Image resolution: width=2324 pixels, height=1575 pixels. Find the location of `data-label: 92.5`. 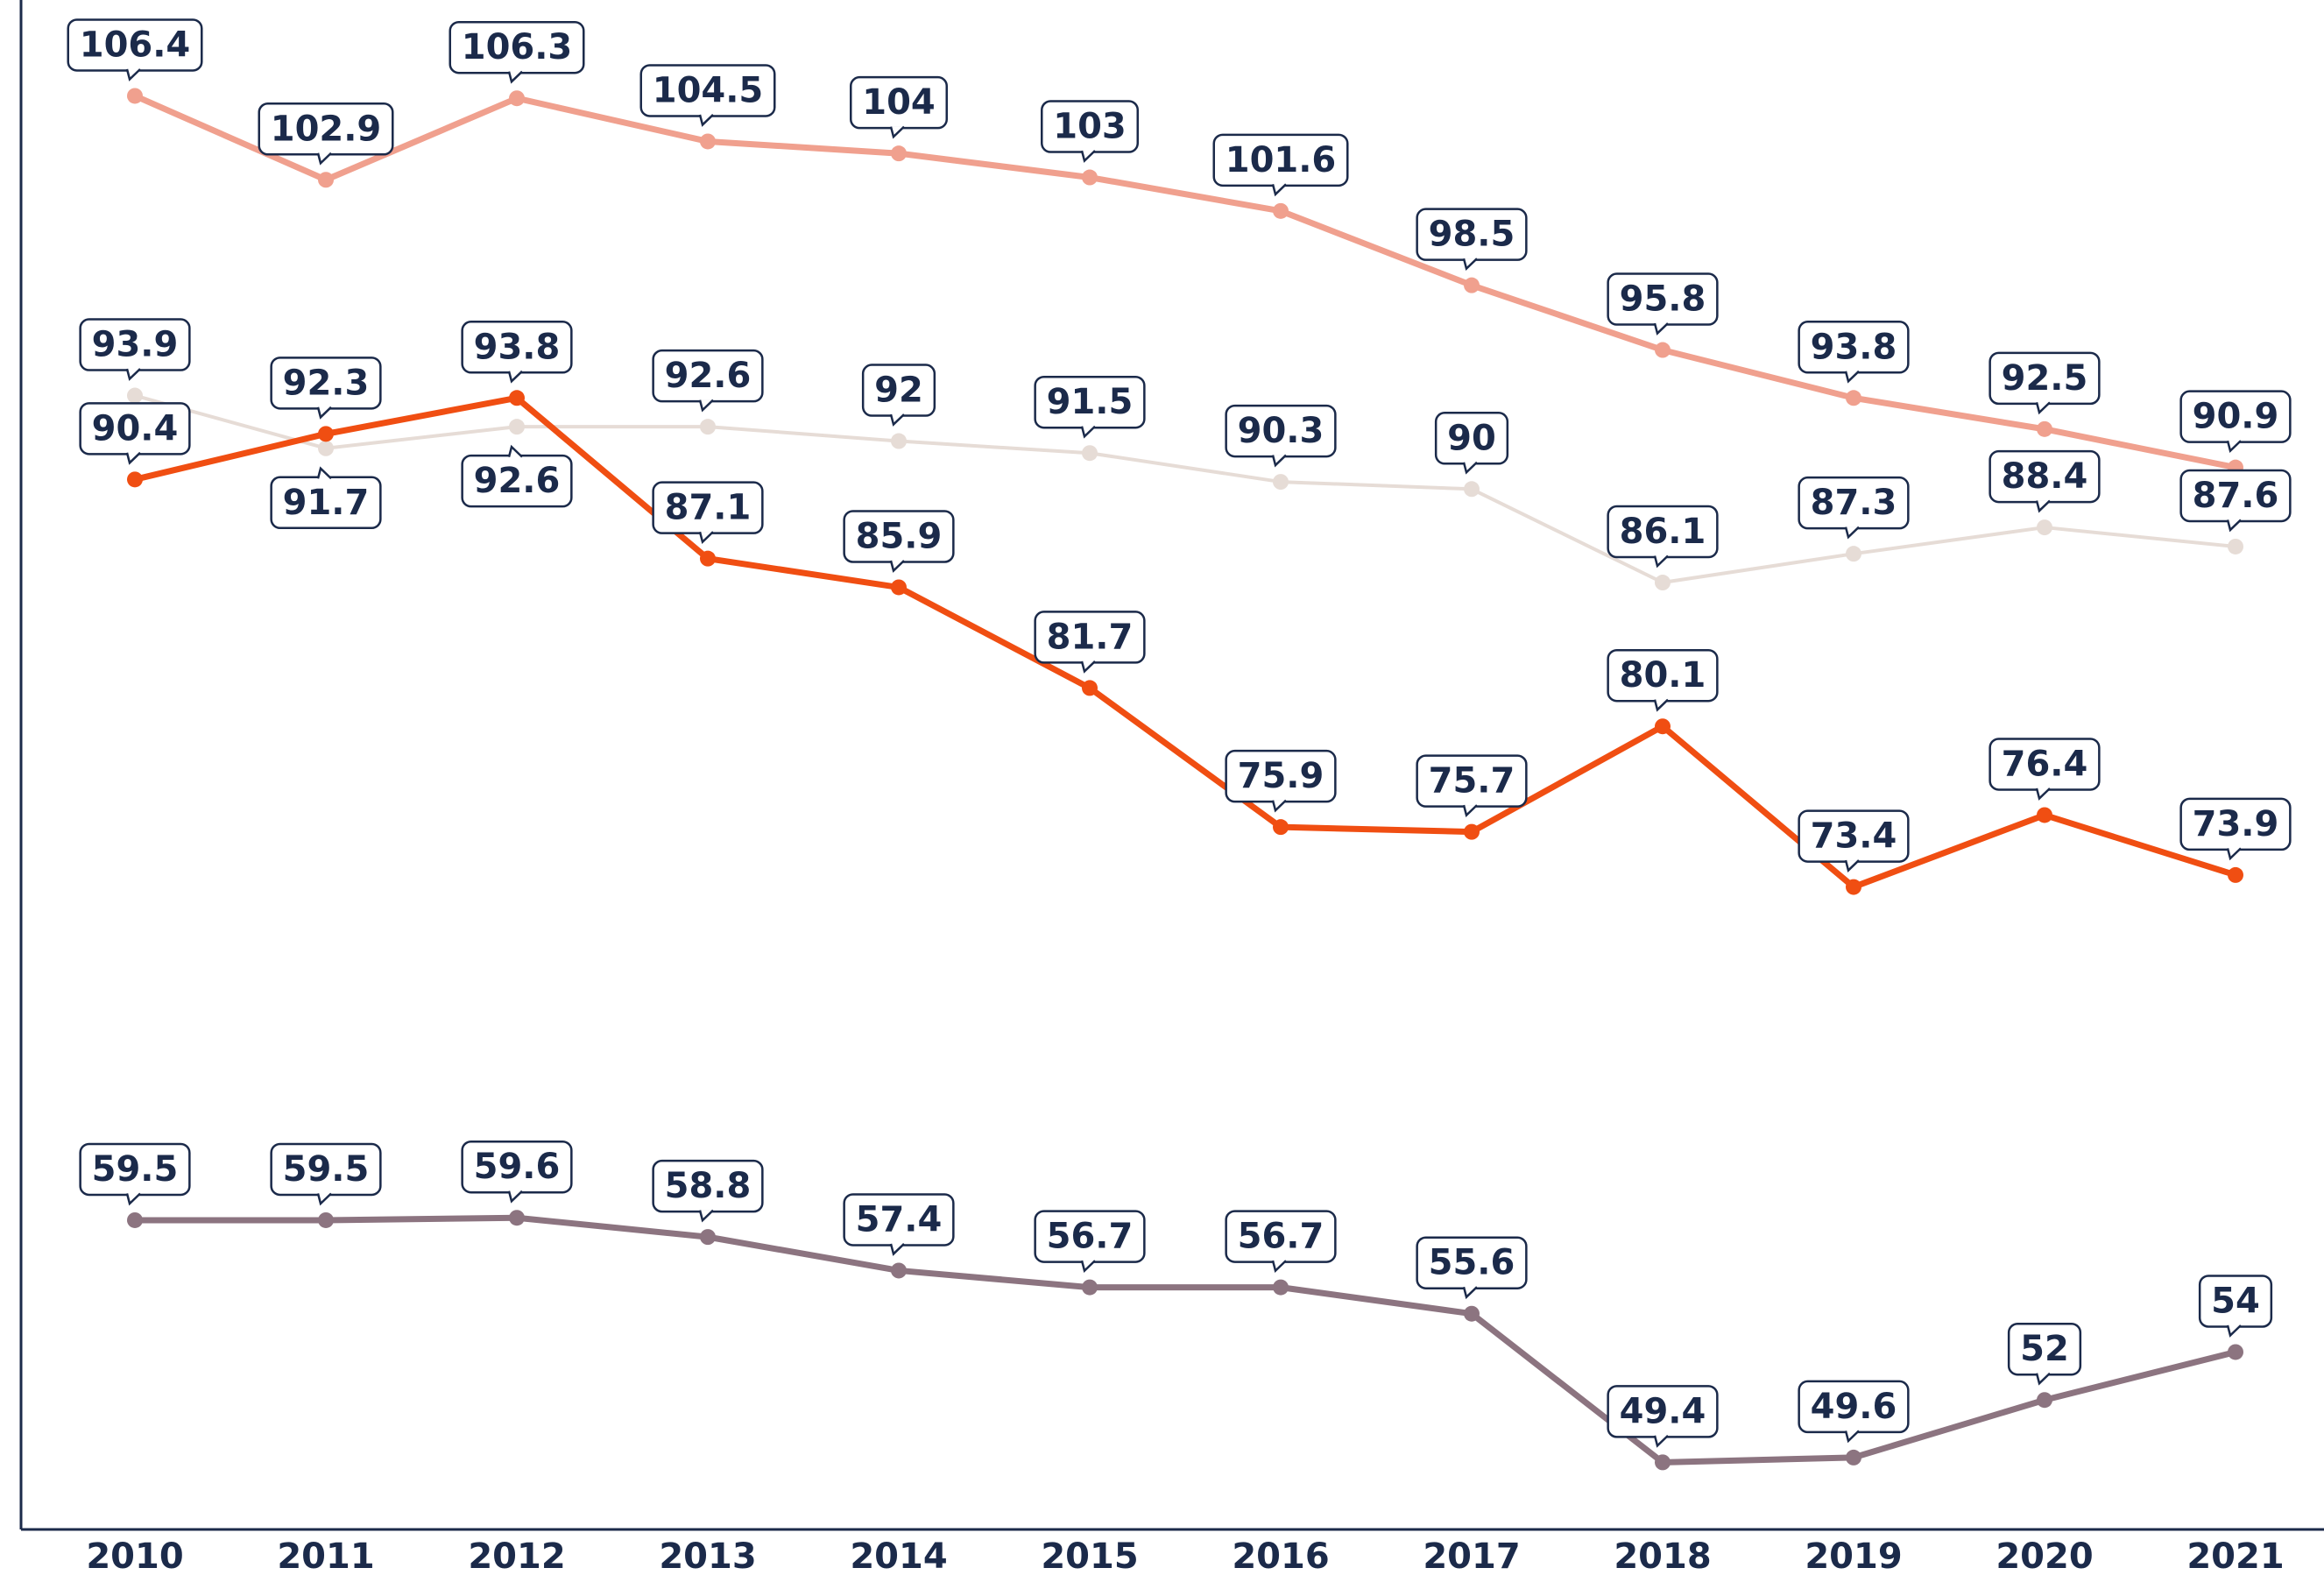

data-label: 92.5 is located at coordinates (2044, 383).